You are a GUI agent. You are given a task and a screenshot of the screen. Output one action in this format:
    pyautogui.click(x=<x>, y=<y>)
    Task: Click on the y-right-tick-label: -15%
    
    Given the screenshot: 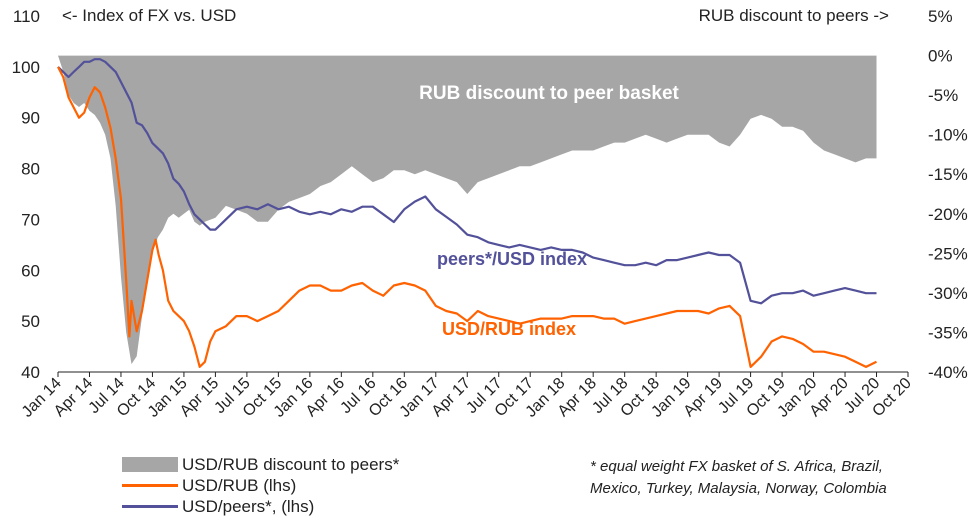 What is the action you would take?
    pyautogui.click(x=948, y=174)
    